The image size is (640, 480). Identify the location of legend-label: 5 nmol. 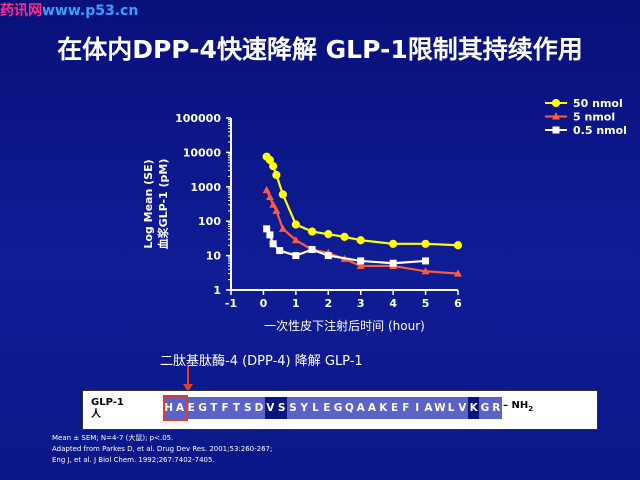
(594, 117).